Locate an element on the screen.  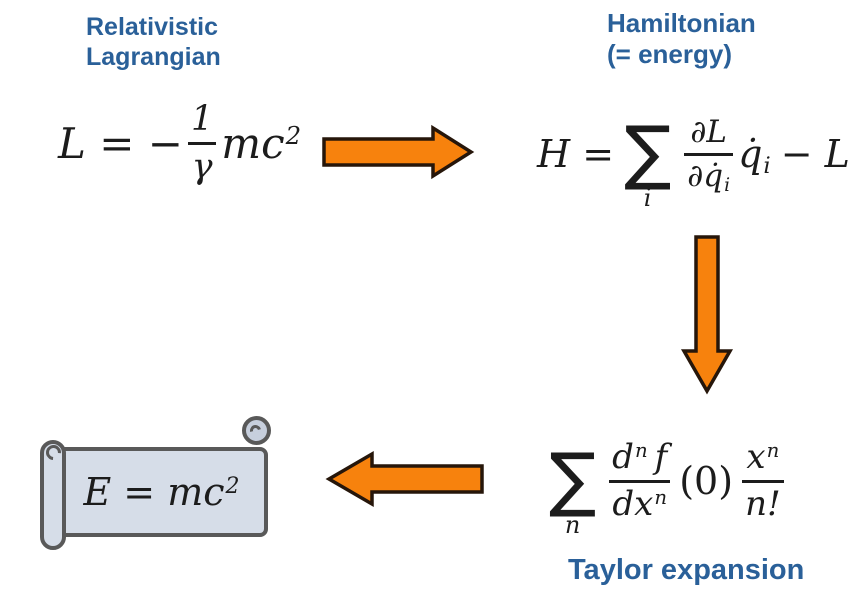
label-relativistic-lagrangian: Relativistic Lagrangian is located at coordinates (153, 42).